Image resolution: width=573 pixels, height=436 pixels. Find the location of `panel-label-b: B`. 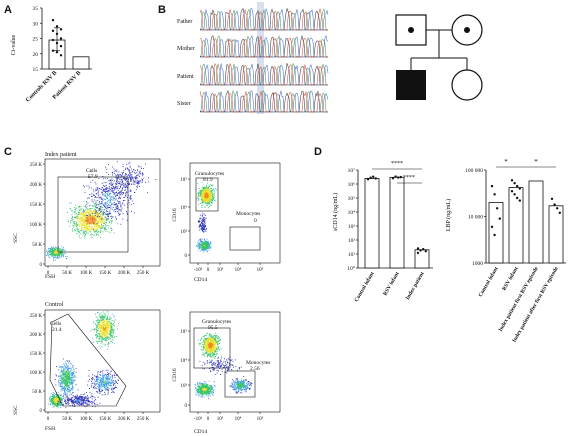

panel-label-b: B is located at coordinates (162, 10).